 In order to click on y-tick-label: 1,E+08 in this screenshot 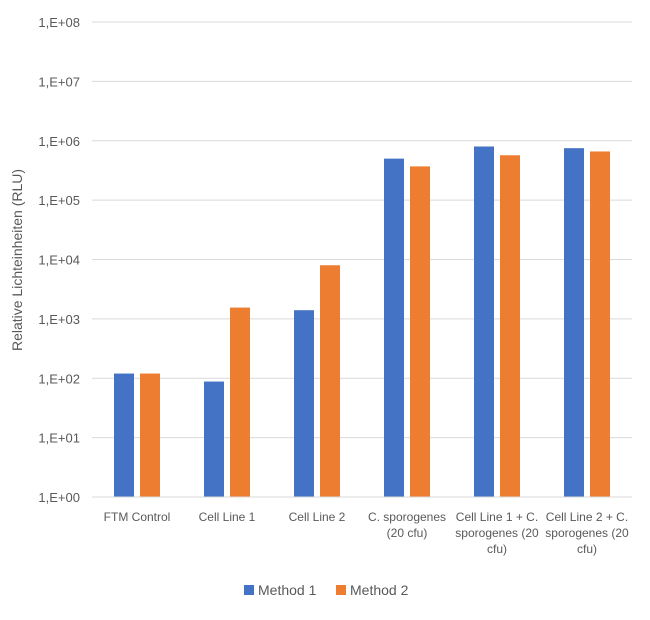, I will do `click(59, 22)`.